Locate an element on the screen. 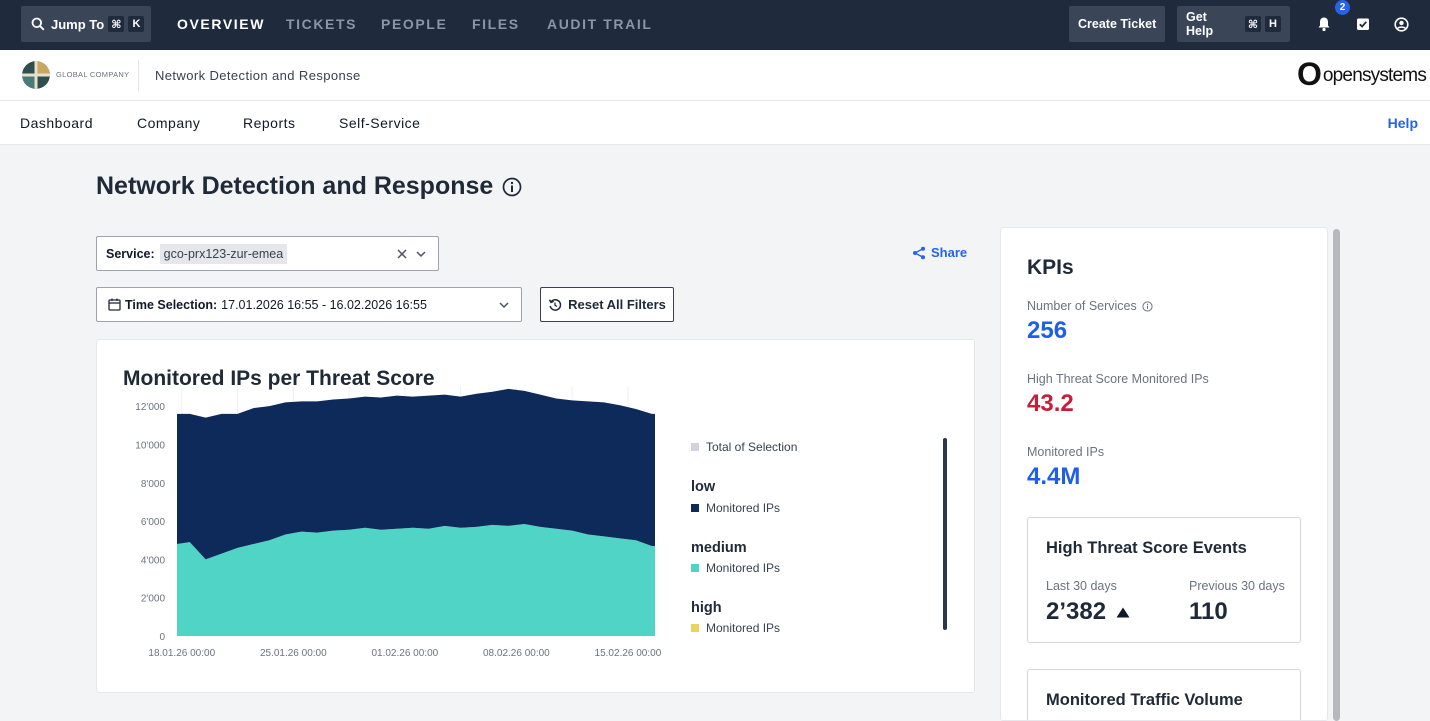 Image resolution: width=1430 pixels, height=721 pixels. last-30-days-label: Last 30 days is located at coordinates (1081, 586).